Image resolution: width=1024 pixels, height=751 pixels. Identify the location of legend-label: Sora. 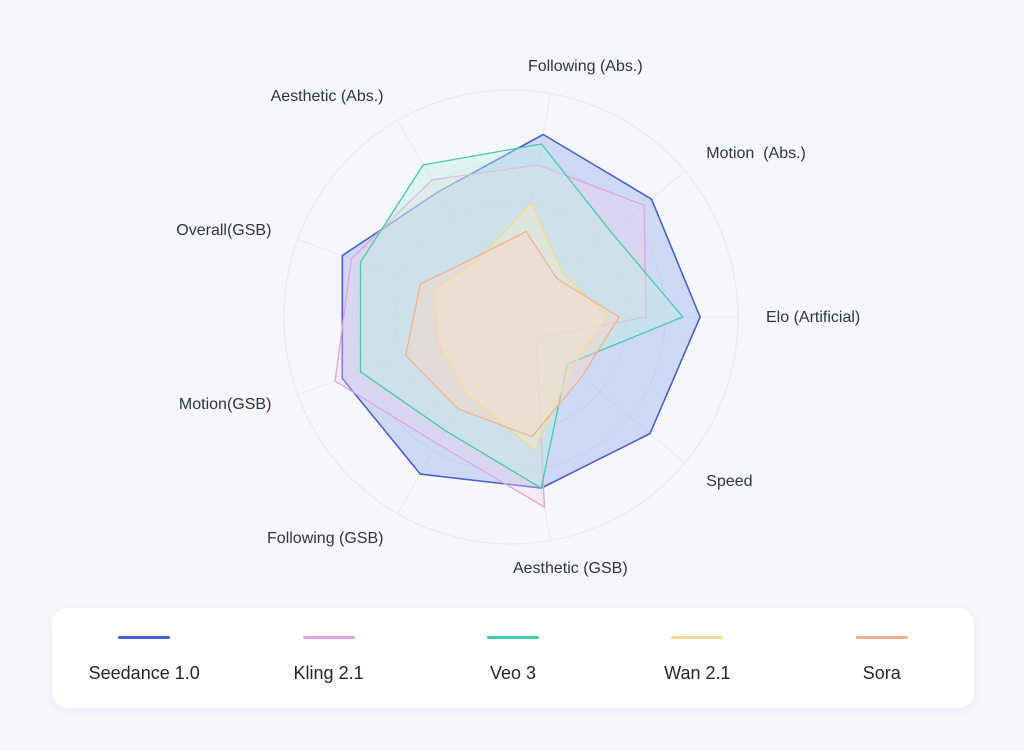
(881, 673).